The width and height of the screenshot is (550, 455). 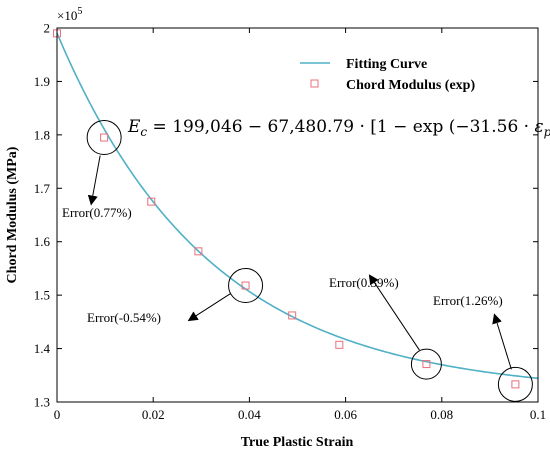 I want to click on y-tick-label: 2, so click(x=47, y=28).